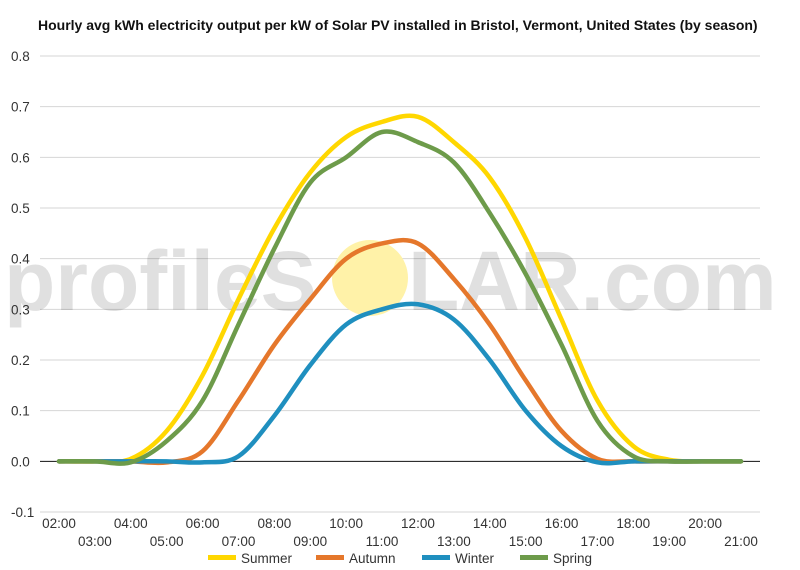 Image resolution: width=800 pixels, height=570 pixels. What do you see at coordinates (20, 56) in the screenshot?
I see `y-tick-label: 0.8` at bounding box center [20, 56].